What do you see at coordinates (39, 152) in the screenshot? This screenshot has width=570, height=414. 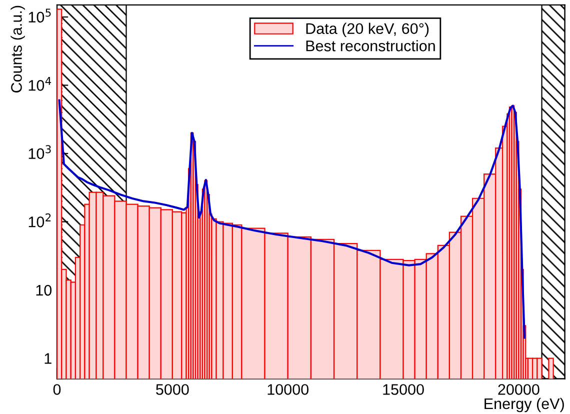 I see `y-tick-label: 10$^{3}$` at bounding box center [39, 152].